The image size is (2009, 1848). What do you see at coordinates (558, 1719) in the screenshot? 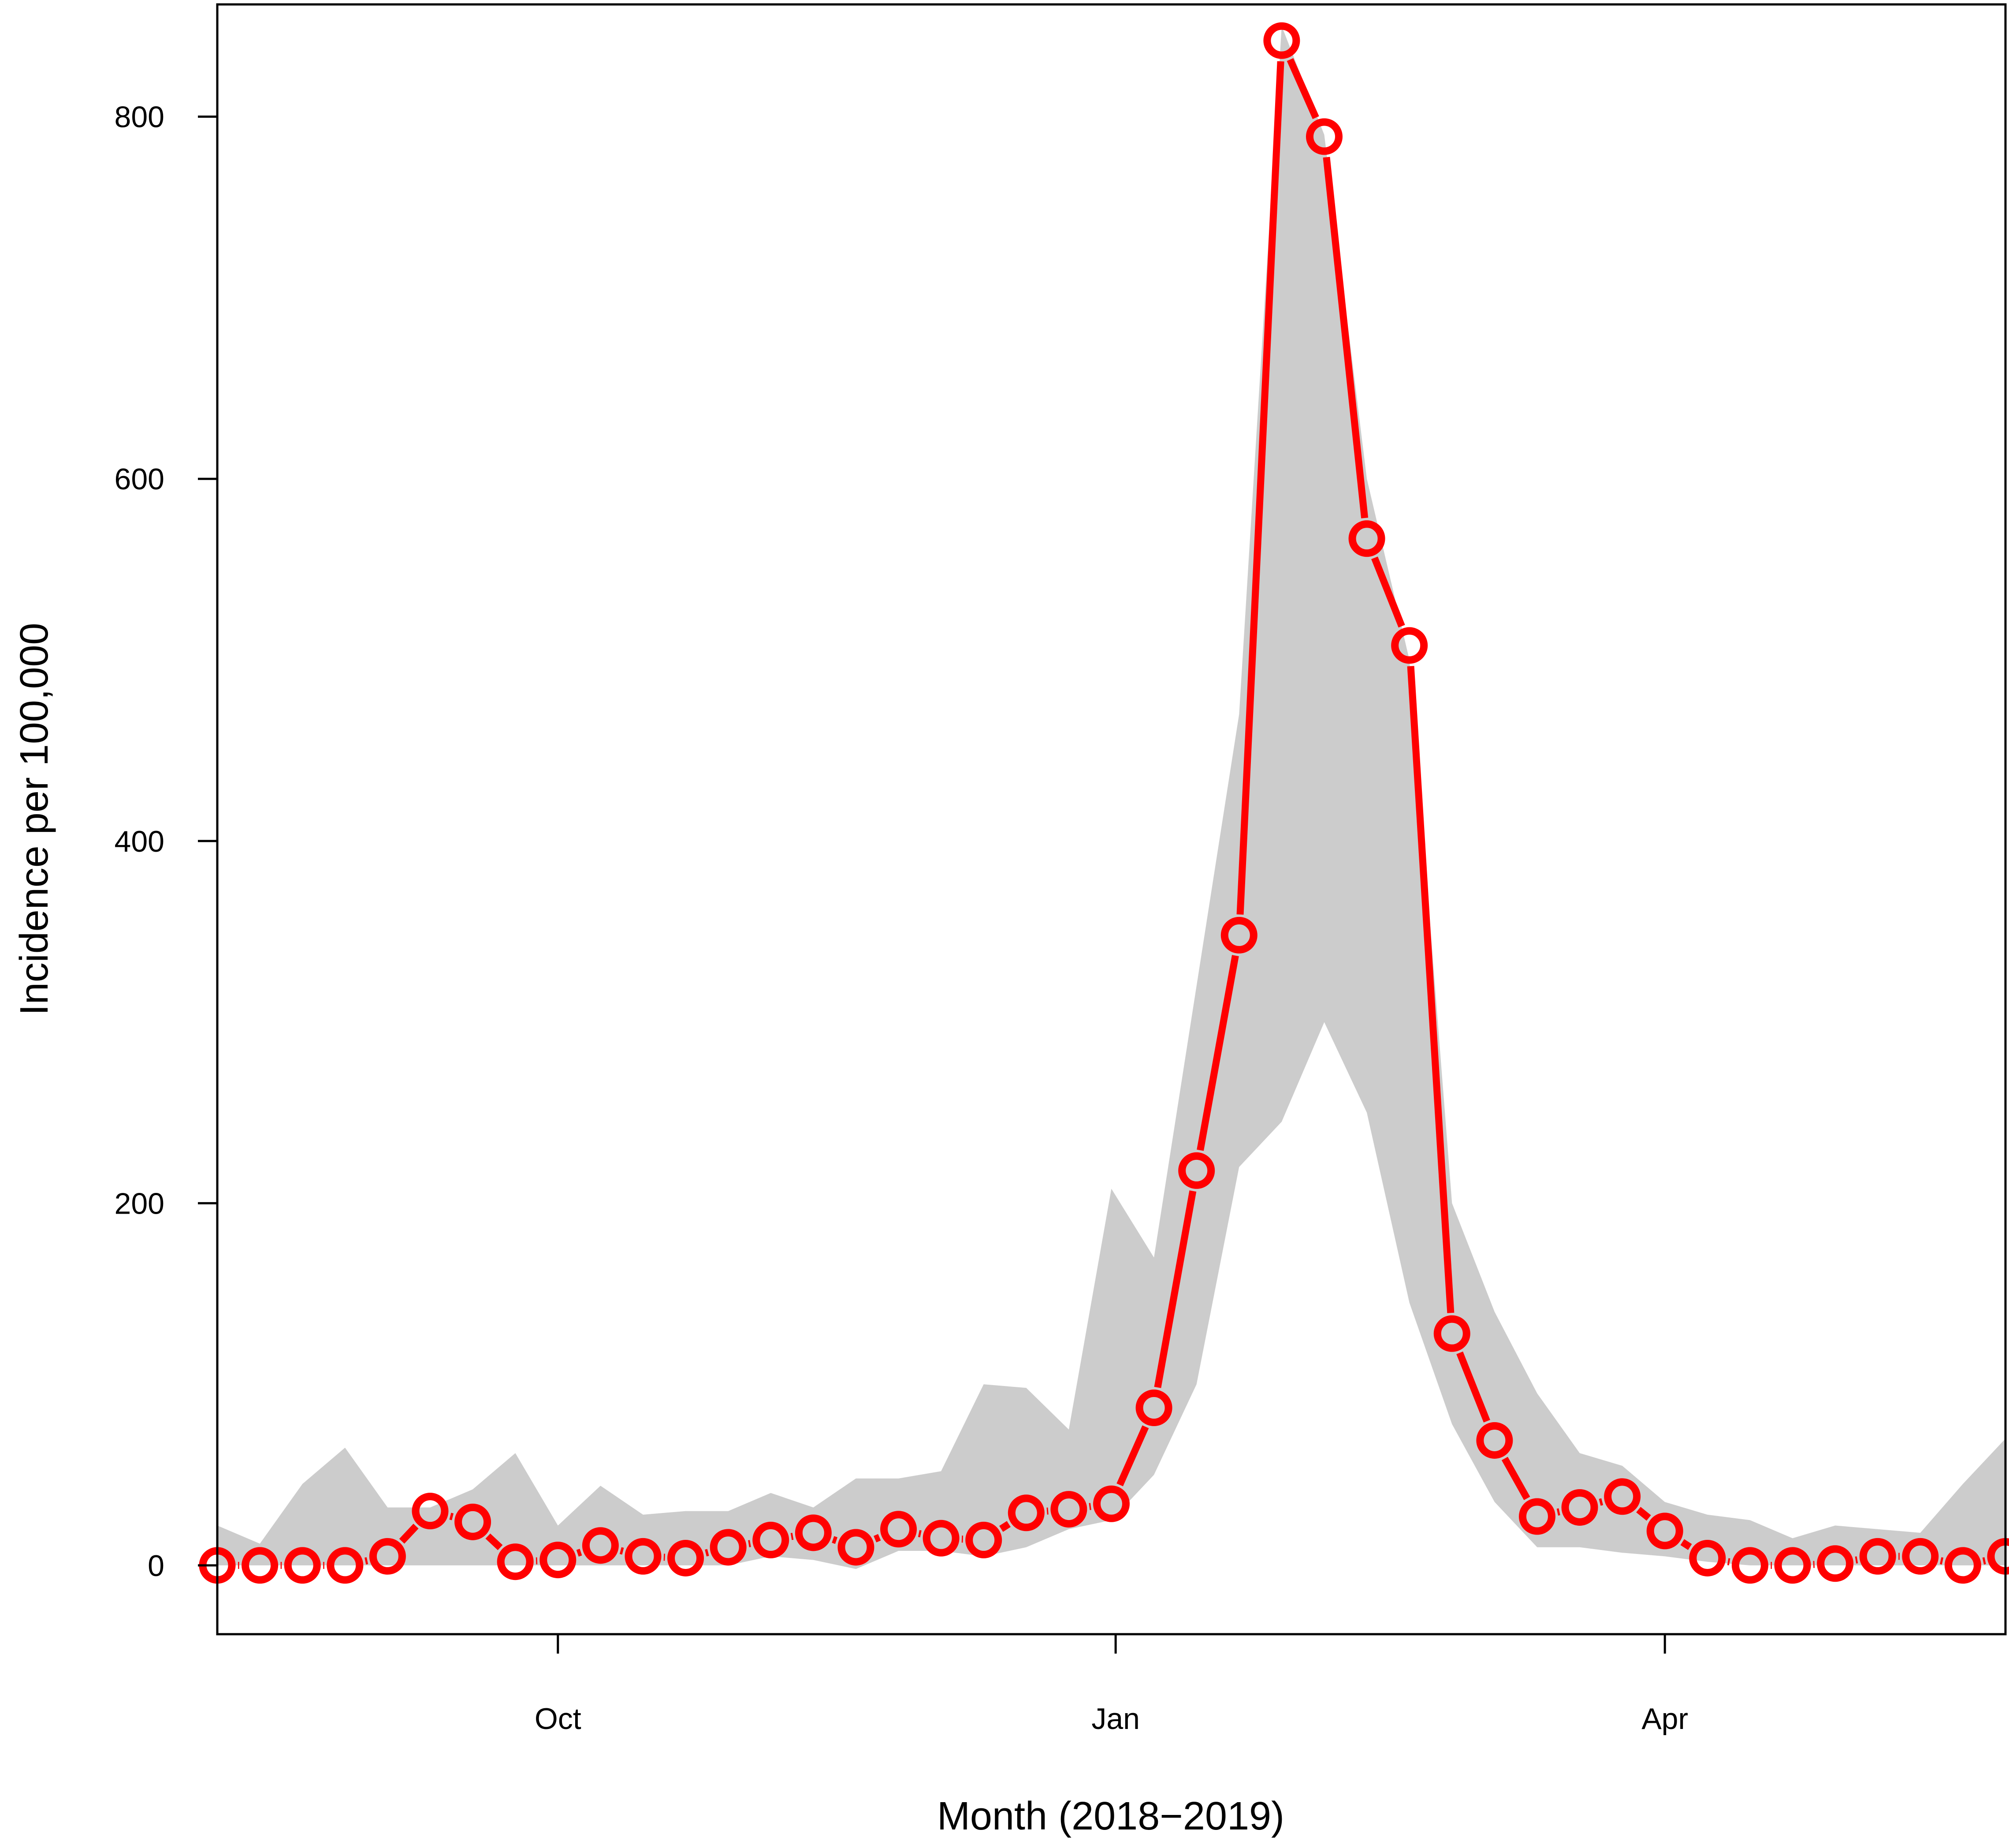
I see `x-tick-label: Oct` at bounding box center [558, 1719].